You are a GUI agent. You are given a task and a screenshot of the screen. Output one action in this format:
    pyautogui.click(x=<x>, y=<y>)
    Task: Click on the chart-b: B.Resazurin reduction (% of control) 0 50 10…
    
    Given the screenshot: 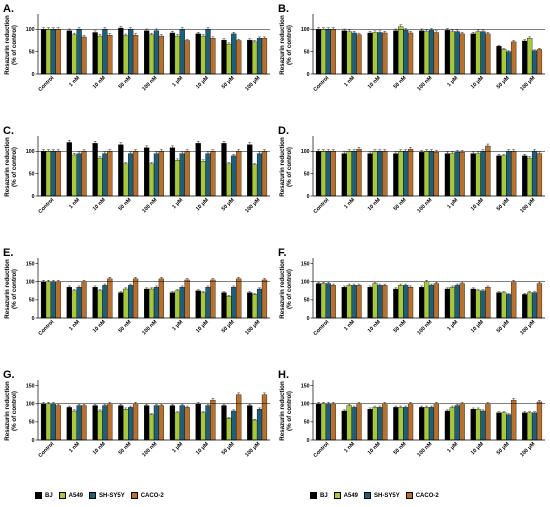 What is the action you would take?
    pyautogui.click(x=411, y=48)
    